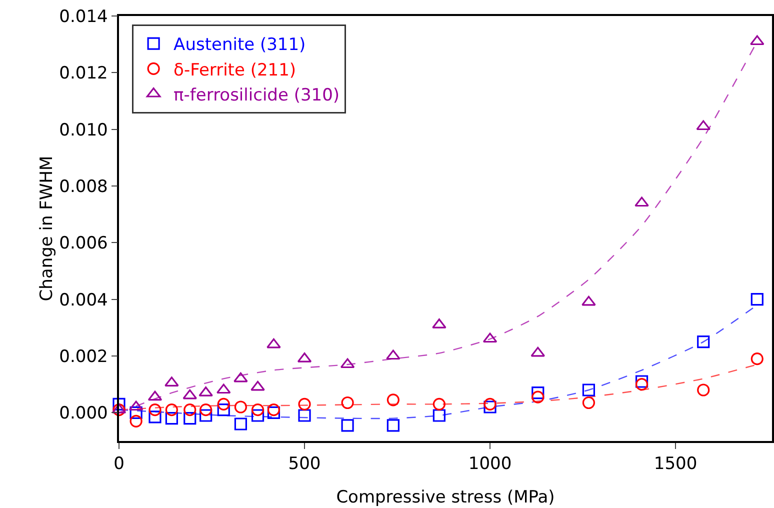 The height and width of the screenshot is (508, 774). What do you see at coordinates (119, 464) in the screenshot?
I see `x-tick-label: 0` at bounding box center [119, 464].